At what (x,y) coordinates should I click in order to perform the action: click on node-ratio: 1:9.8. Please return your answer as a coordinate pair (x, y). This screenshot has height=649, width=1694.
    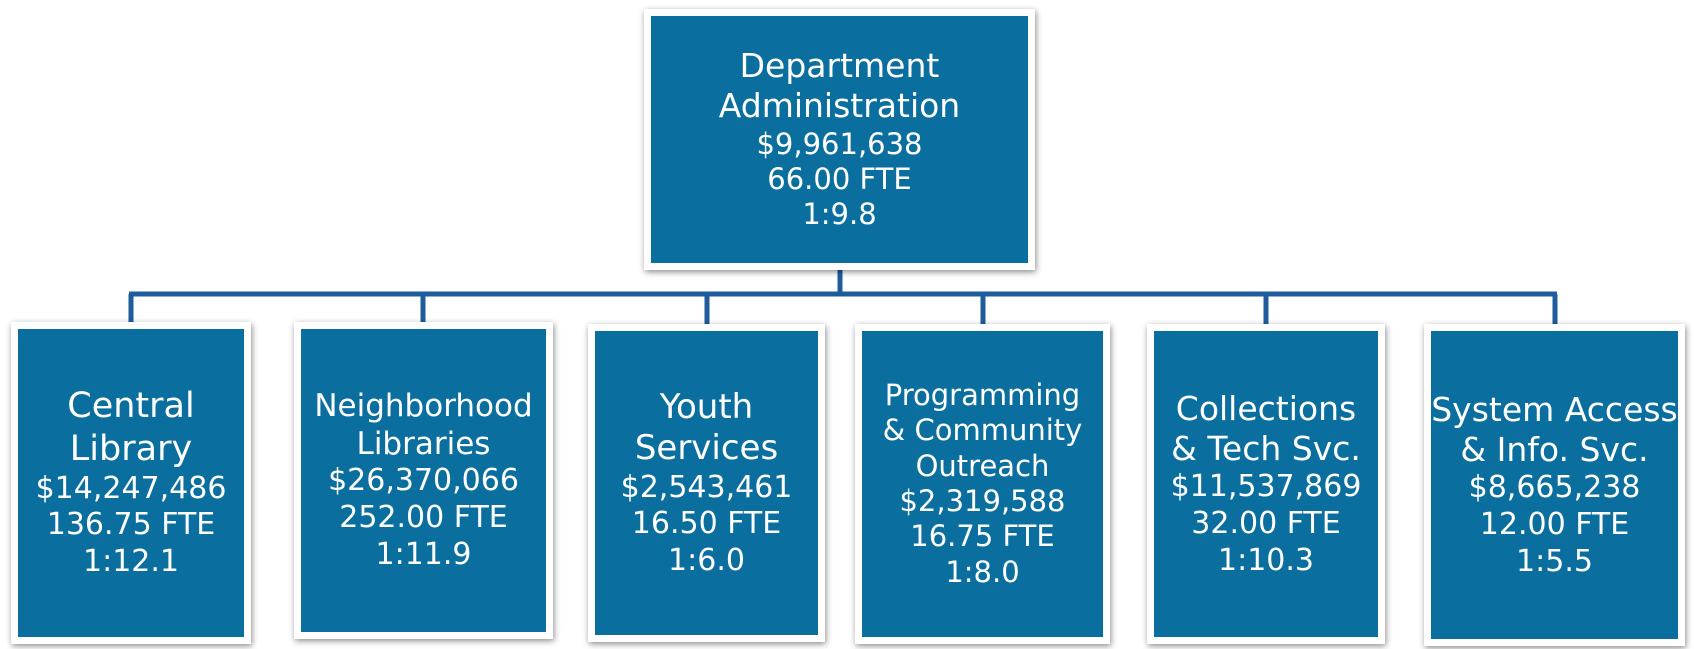
    Looking at the image, I should click on (839, 214).